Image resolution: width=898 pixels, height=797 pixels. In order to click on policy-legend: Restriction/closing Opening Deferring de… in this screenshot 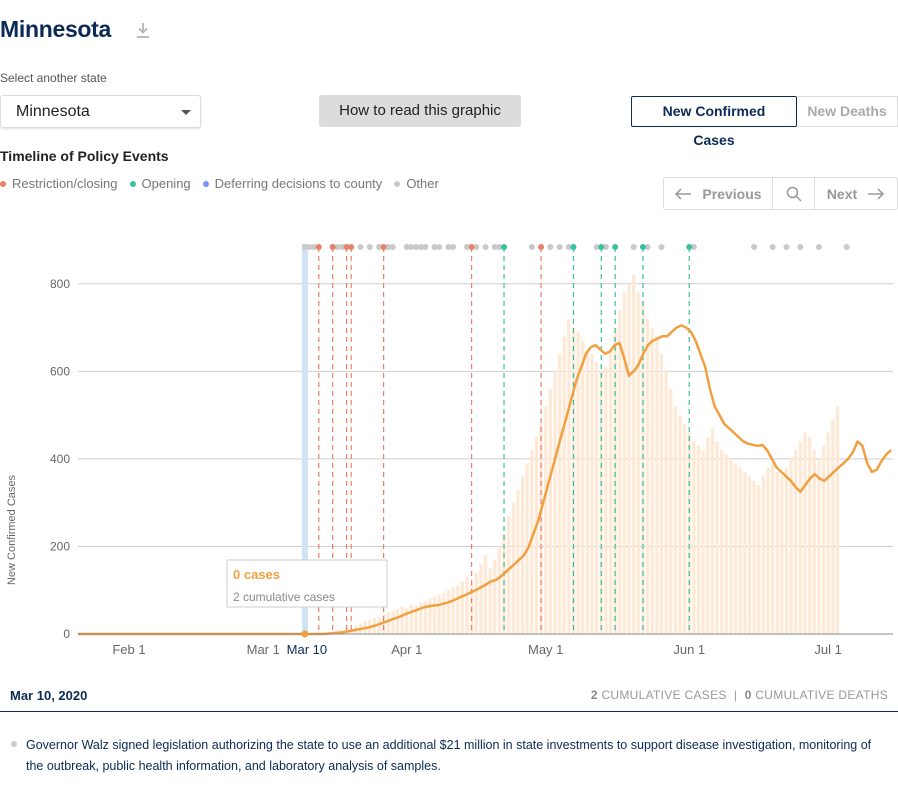, I will do `click(225, 183)`.